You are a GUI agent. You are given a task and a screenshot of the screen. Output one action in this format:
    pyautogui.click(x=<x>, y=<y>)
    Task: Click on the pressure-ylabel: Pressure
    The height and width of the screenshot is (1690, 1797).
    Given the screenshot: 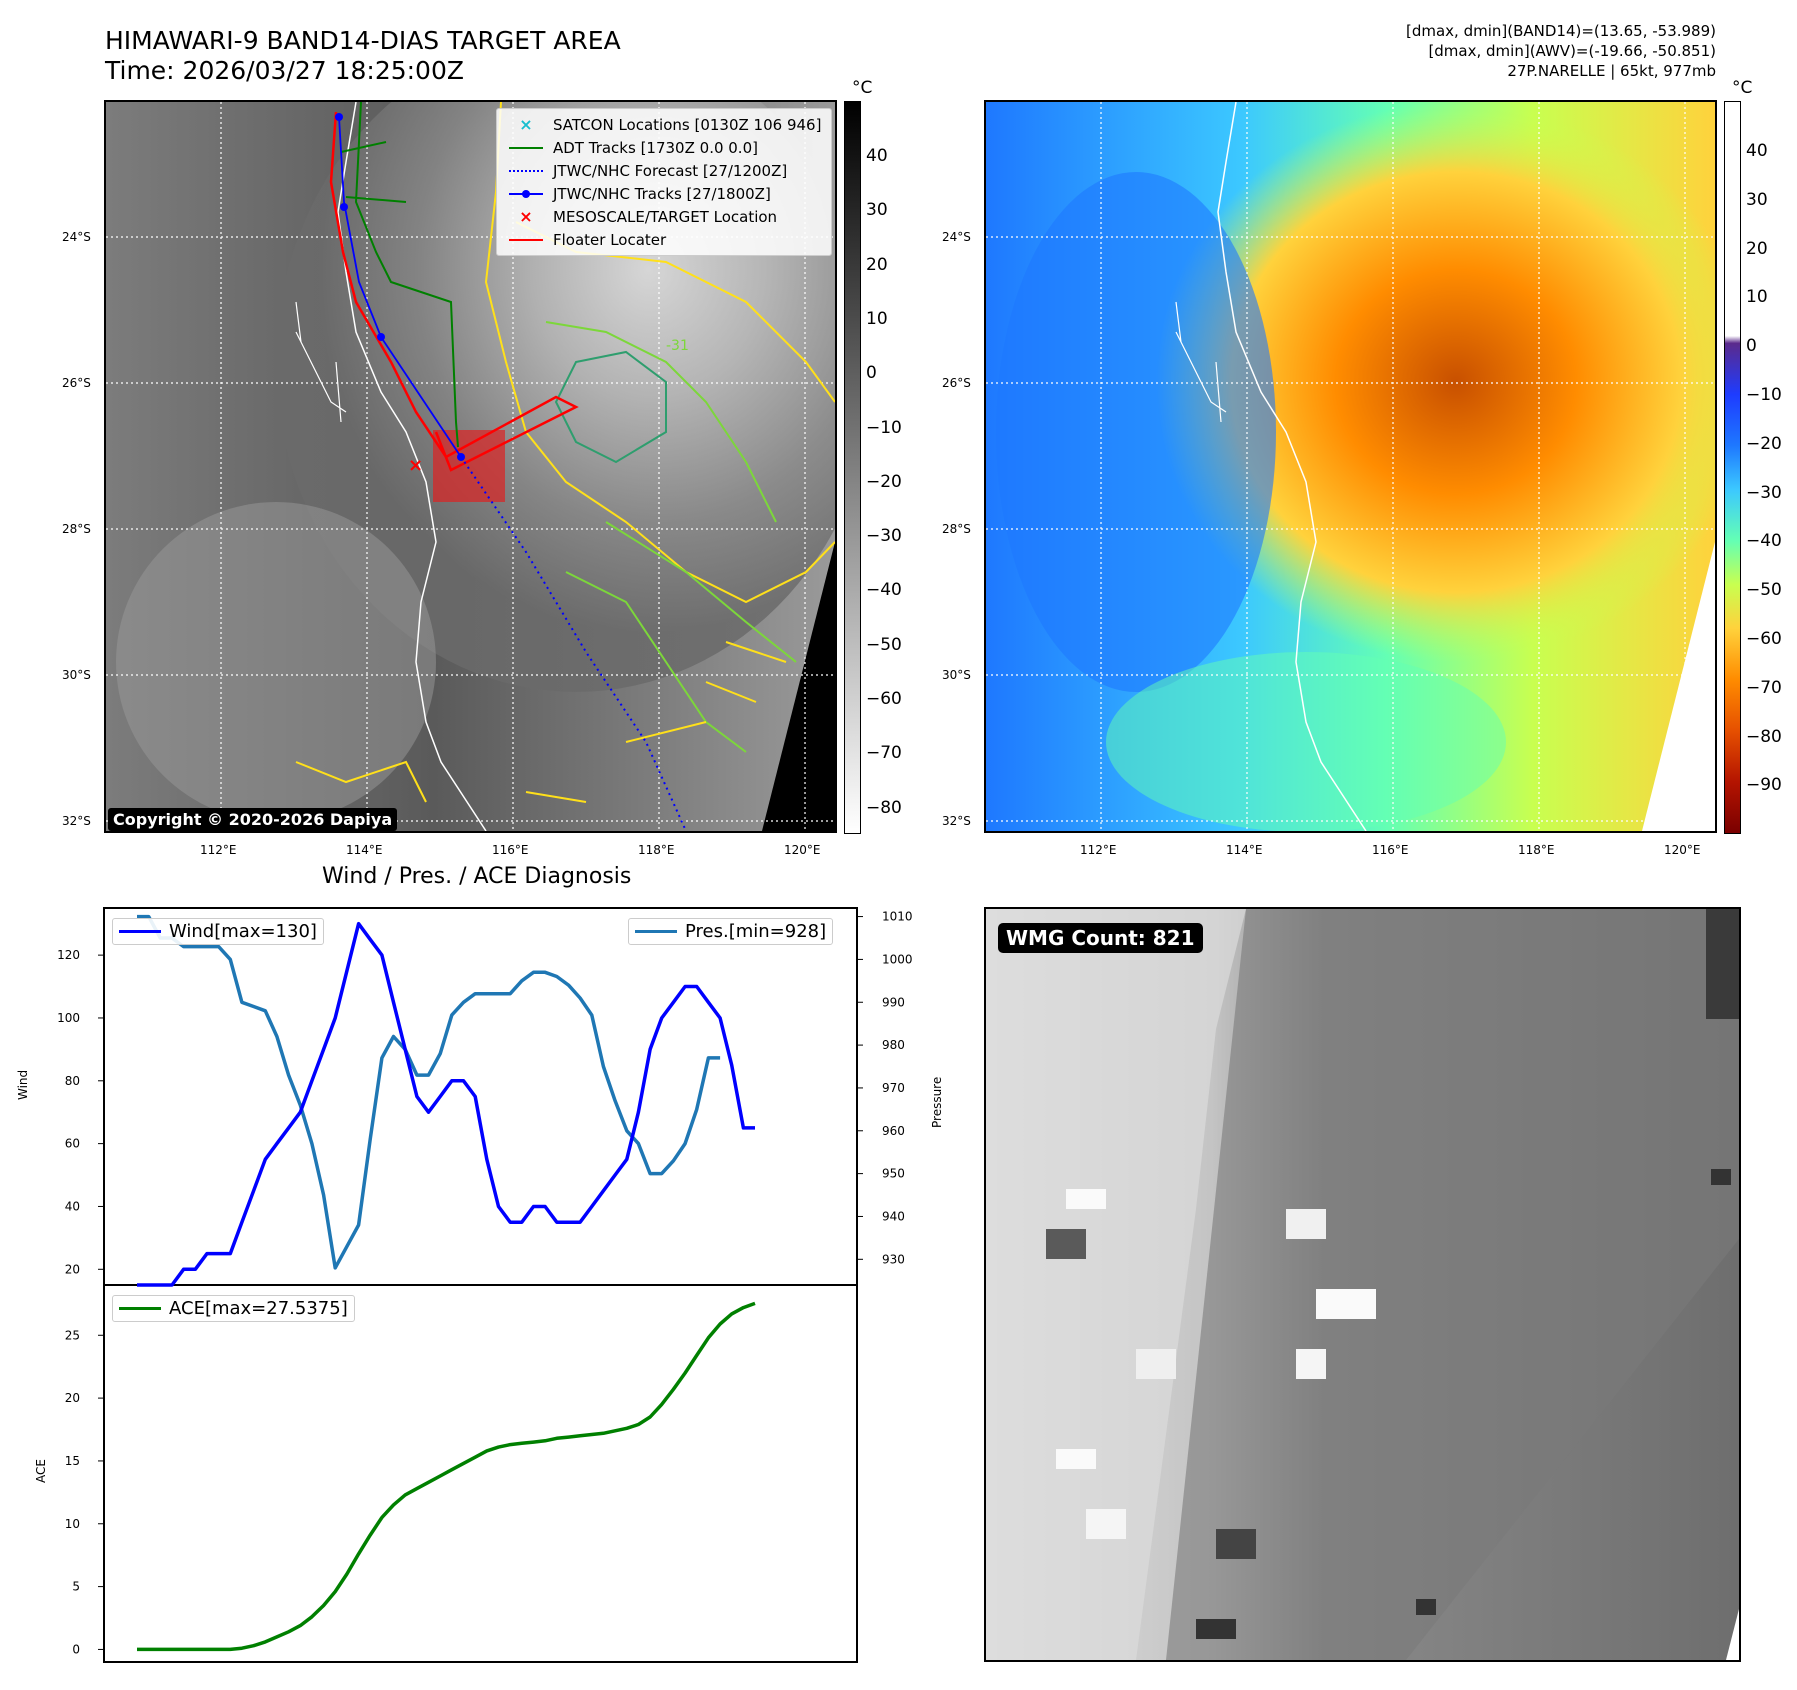 What is the action you would take?
    pyautogui.click(x=937, y=1102)
    